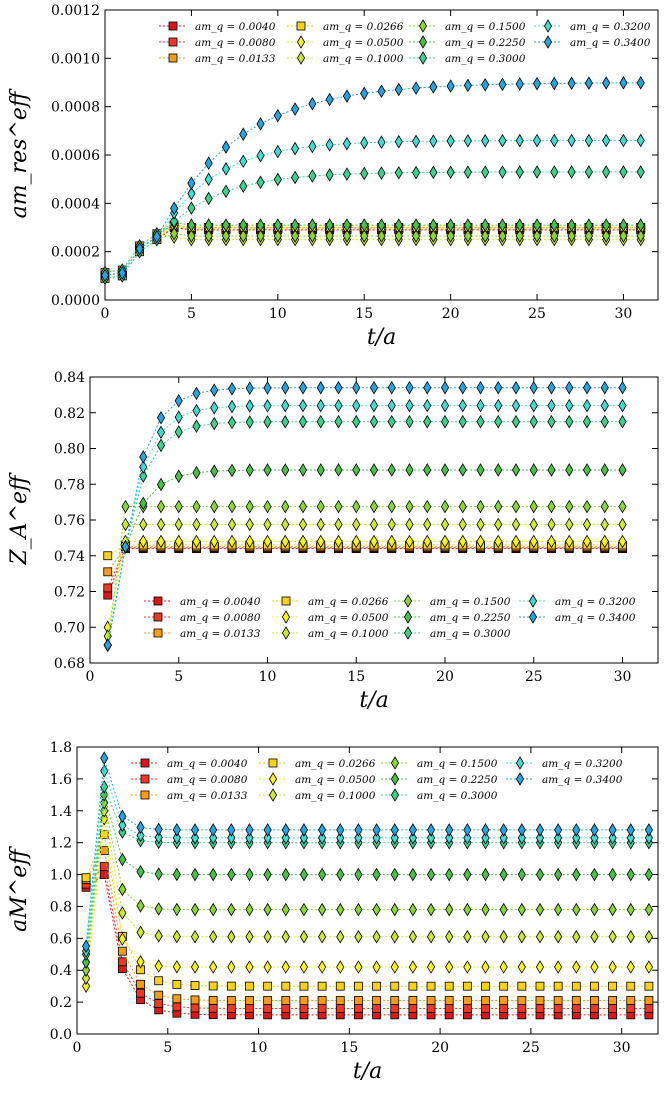 This screenshot has height=1107, width=672. Describe the element at coordinates (207, 796) in the screenshot. I see `legend-label: am_q = 0.0133` at that location.